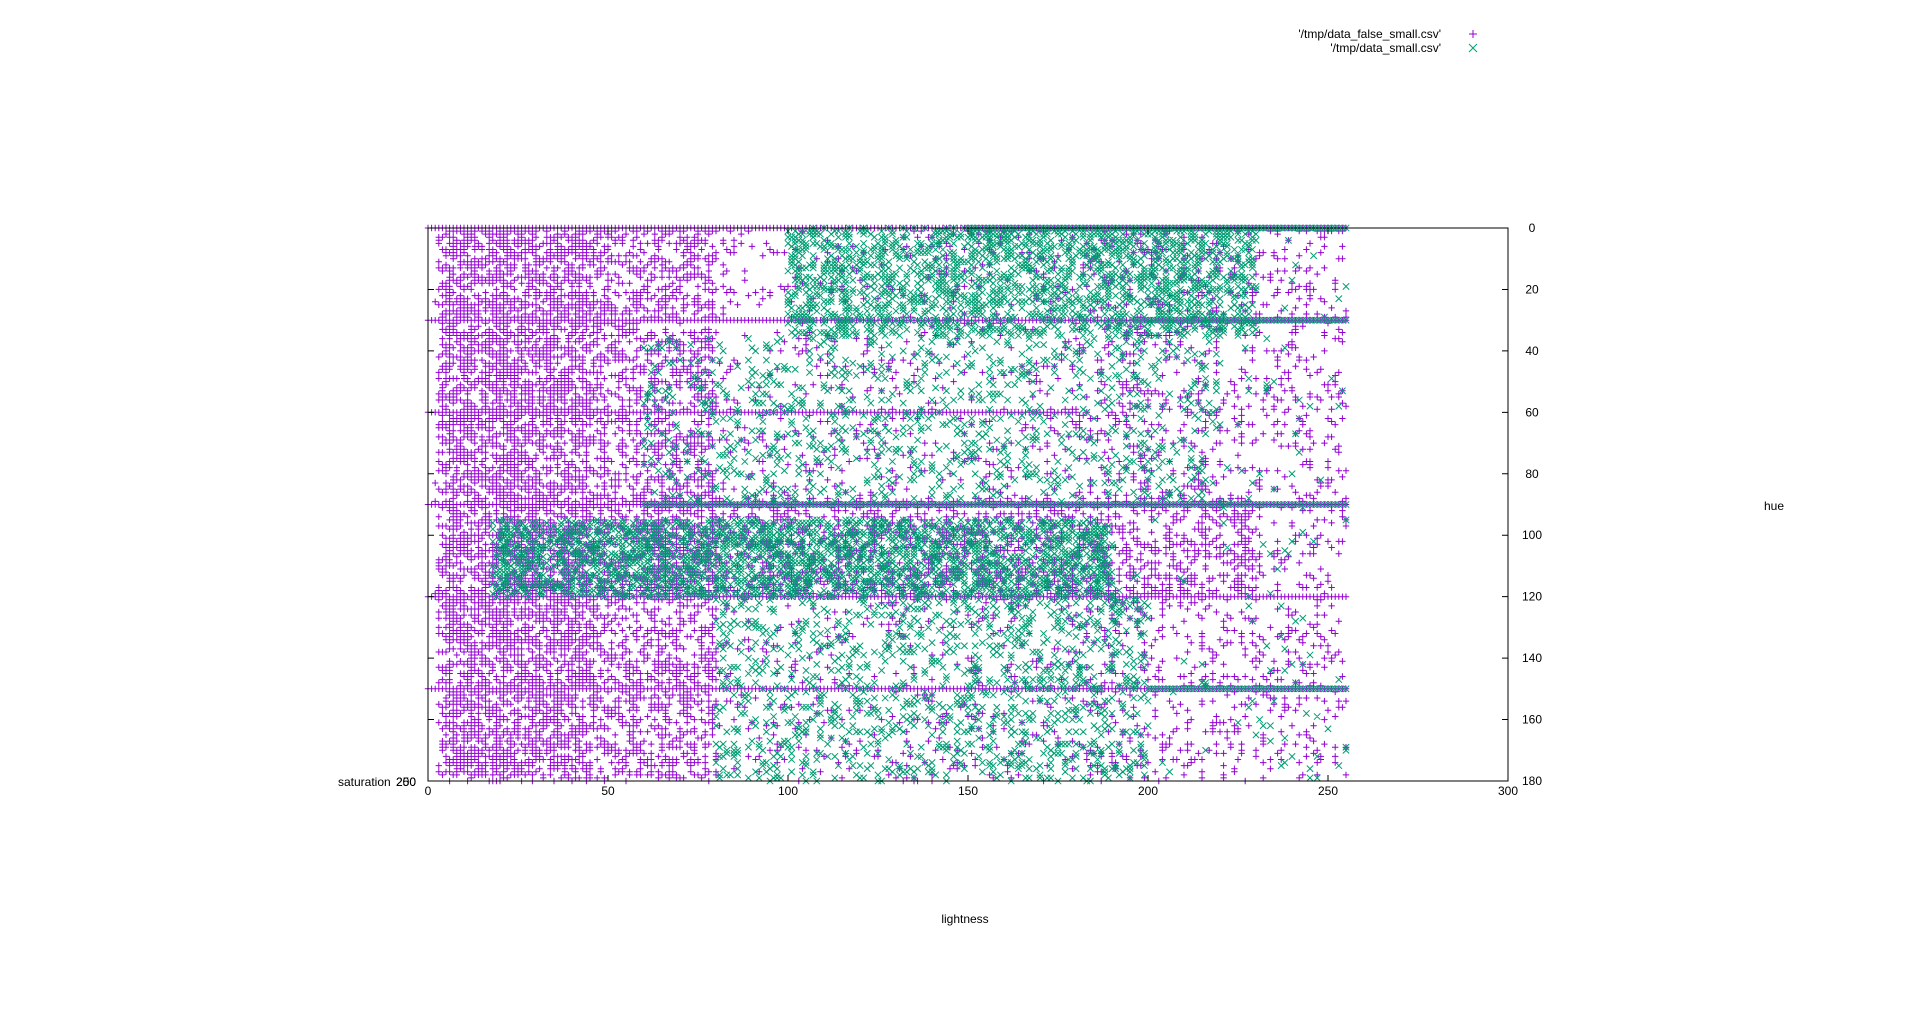 The height and width of the screenshot is (1017, 1918). What do you see at coordinates (1532, 658) in the screenshot?
I see `y-tick-label: 140` at bounding box center [1532, 658].